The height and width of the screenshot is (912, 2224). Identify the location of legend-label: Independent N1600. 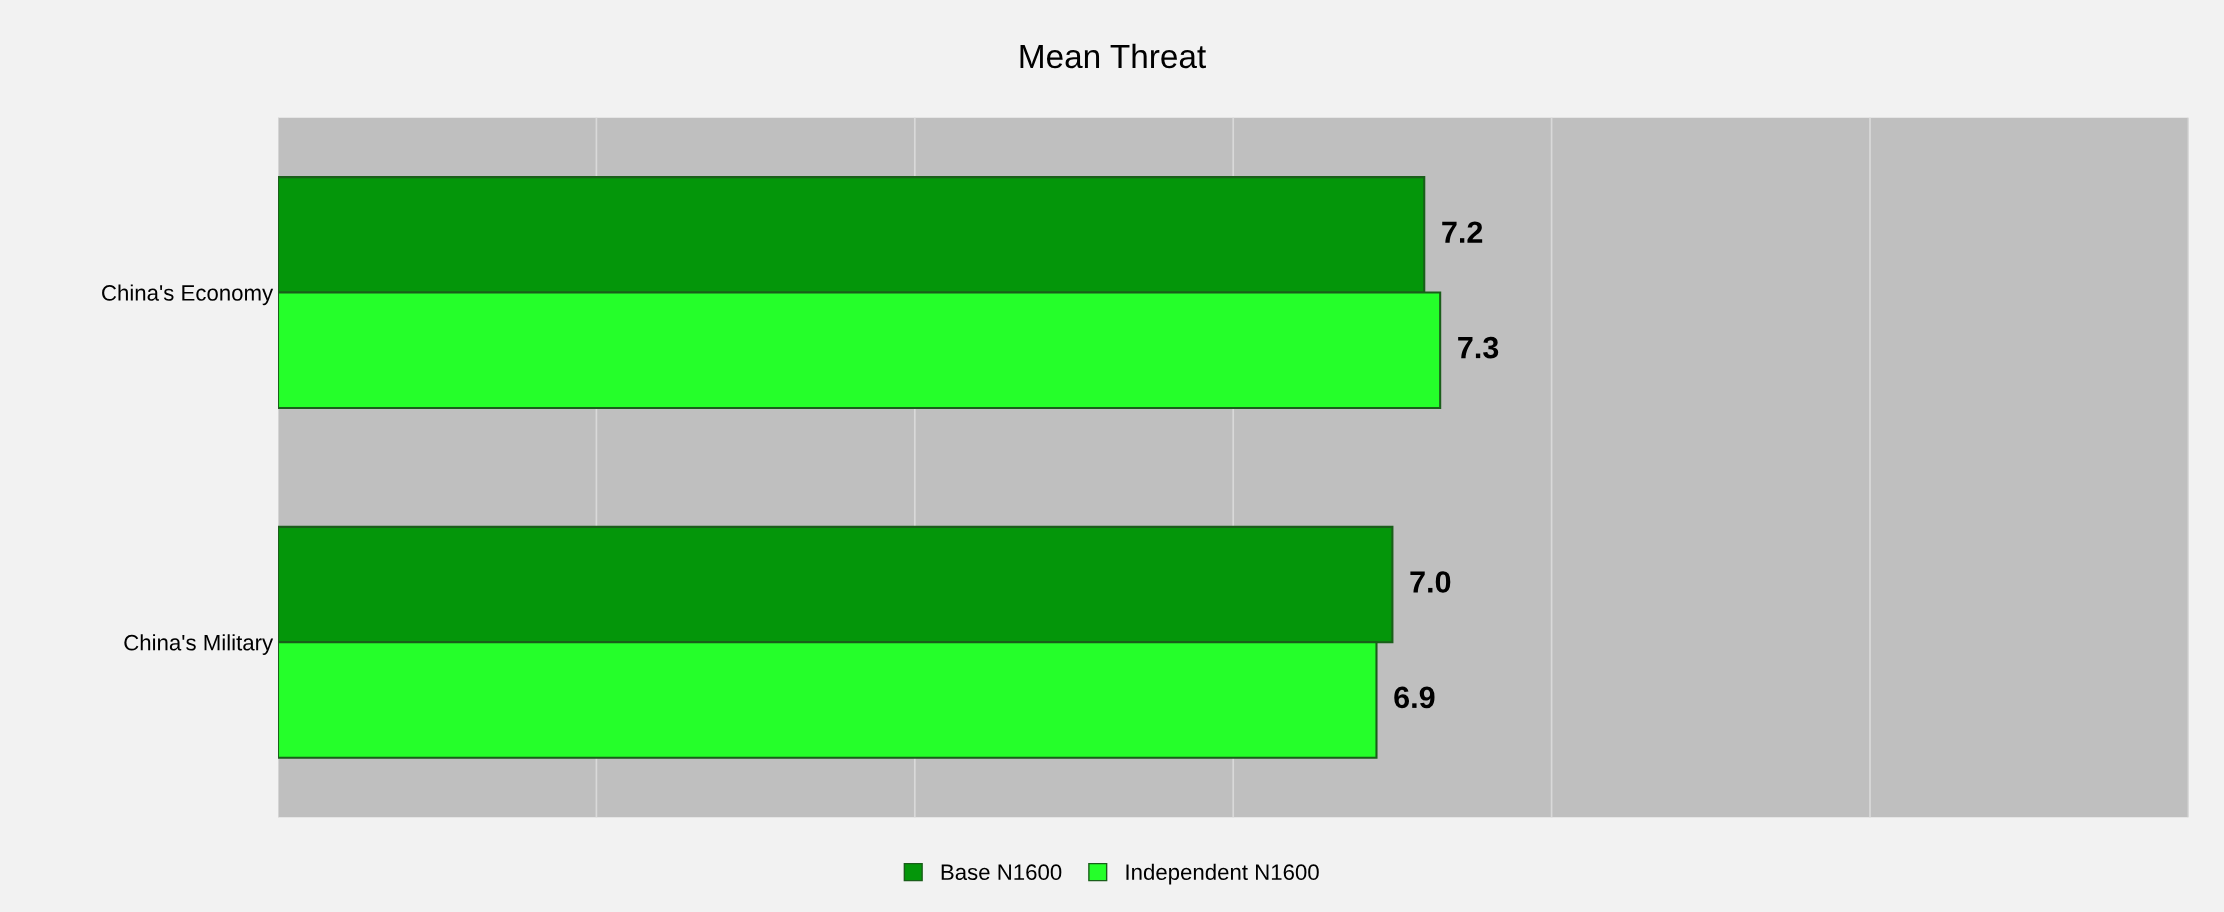
(1222, 874).